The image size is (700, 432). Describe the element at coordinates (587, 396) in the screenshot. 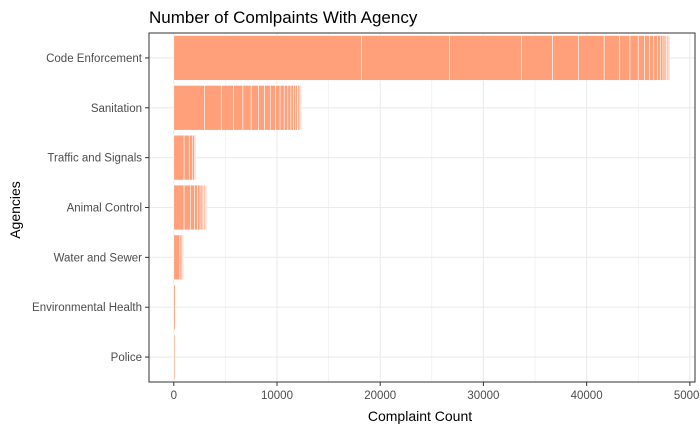

I see `x-tick-label: 40000` at that location.